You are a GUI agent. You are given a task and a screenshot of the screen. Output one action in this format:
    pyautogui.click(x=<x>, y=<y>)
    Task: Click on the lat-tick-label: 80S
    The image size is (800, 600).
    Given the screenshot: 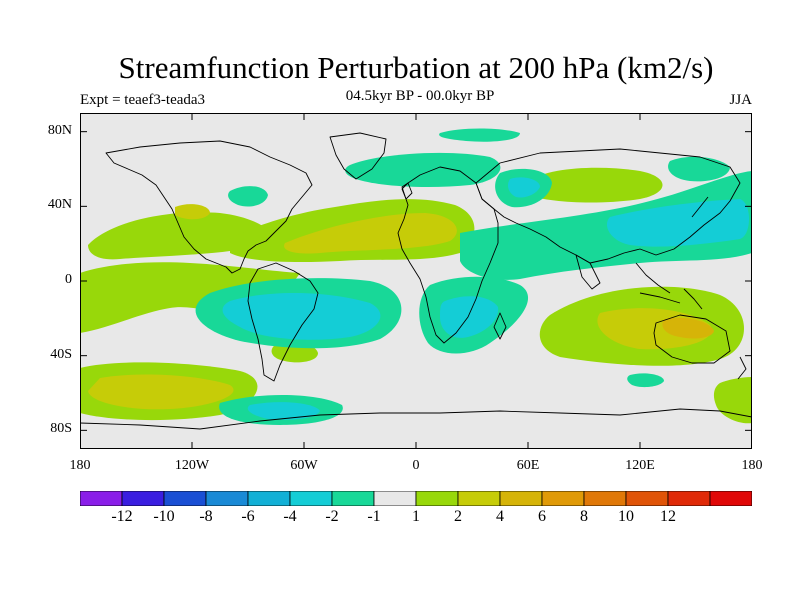 What is the action you would take?
    pyautogui.click(x=61, y=429)
    